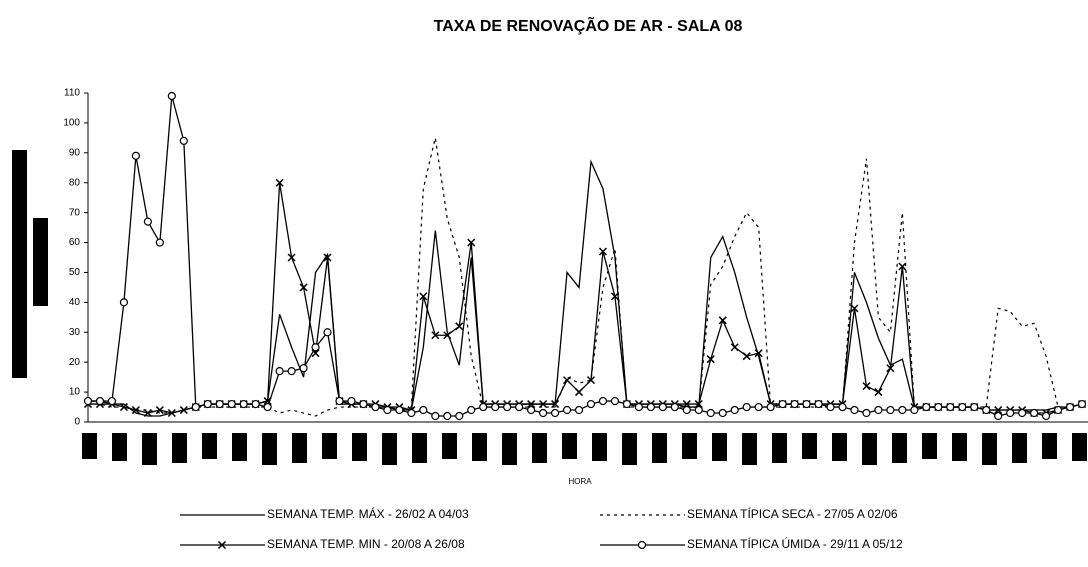 This screenshot has height=567, width=1088. Describe the element at coordinates (75, 362) in the screenshot. I see `y-tick-label: 20` at that location.